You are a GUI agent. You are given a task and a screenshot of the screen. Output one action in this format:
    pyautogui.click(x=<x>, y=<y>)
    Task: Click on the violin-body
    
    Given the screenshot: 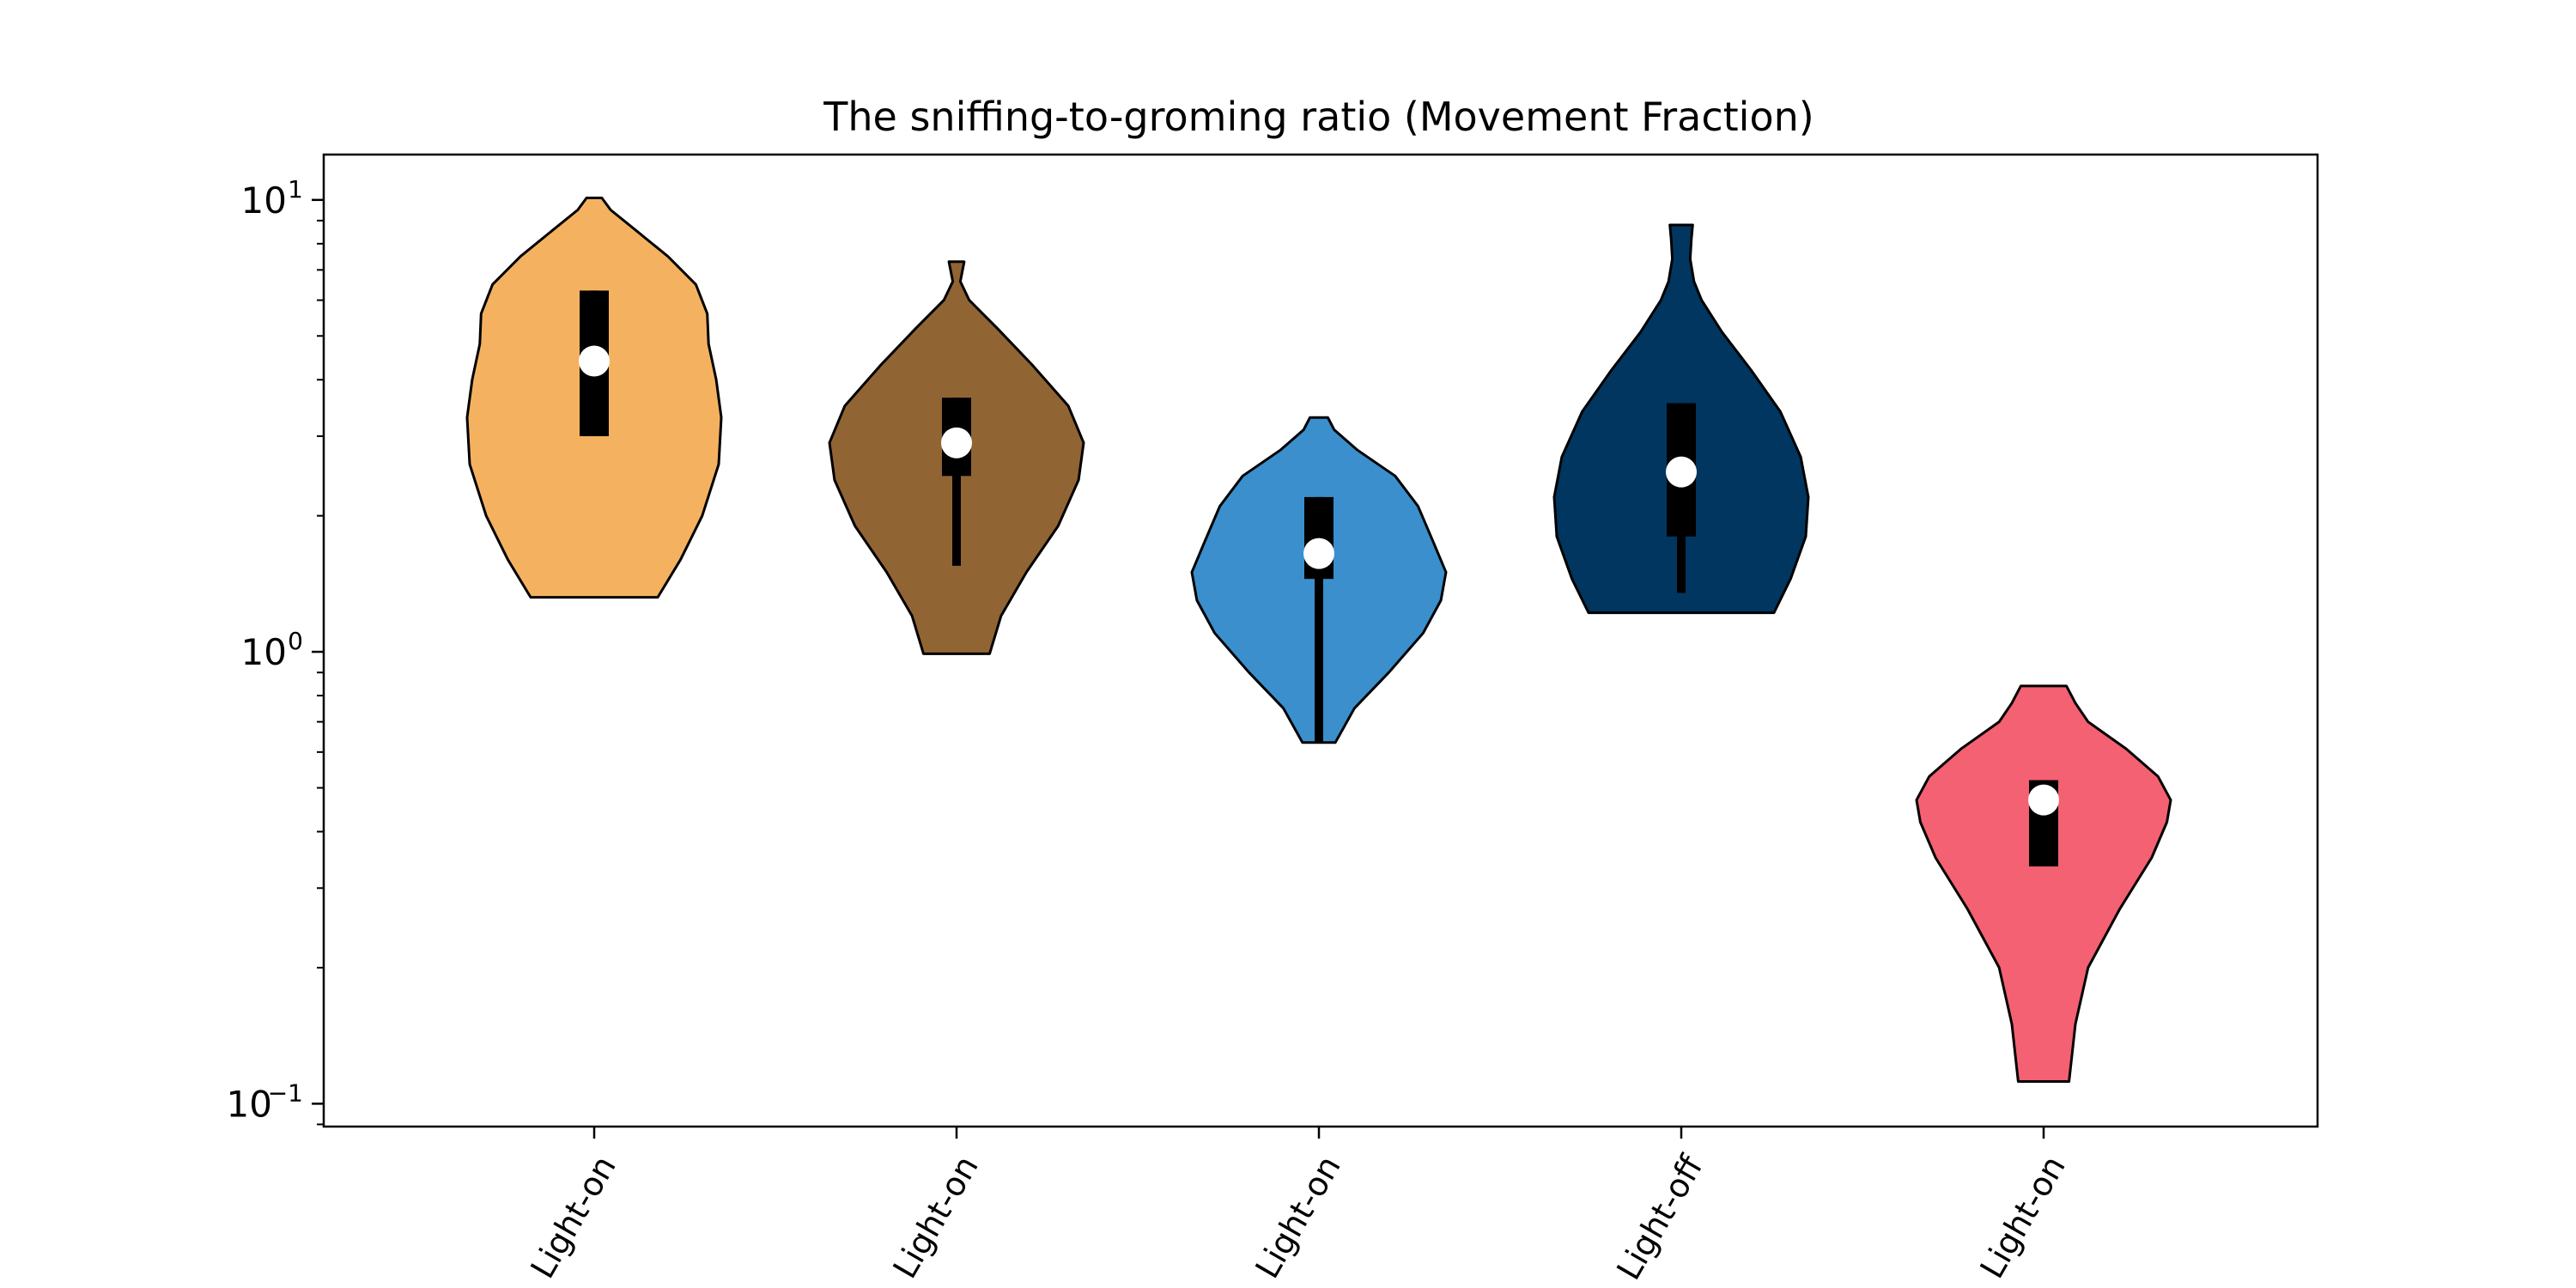 What is the action you would take?
    pyautogui.click(x=2043, y=884)
    